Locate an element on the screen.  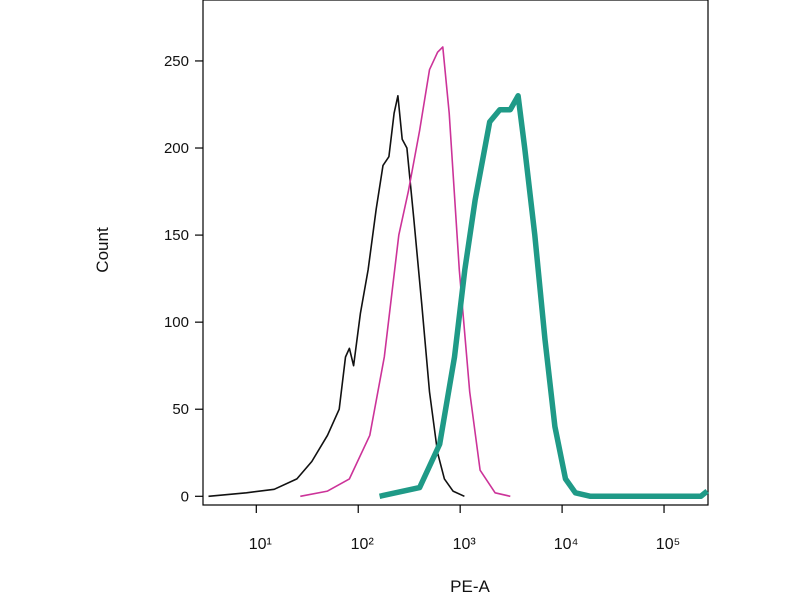
x-tick-label: 10¹ is located at coordinates (260, 544).